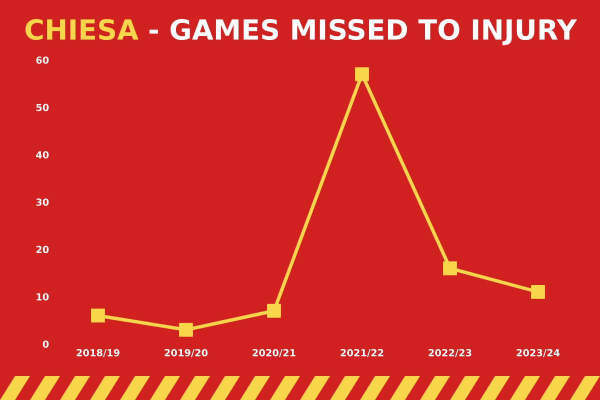 Image resolution: width=600 pixels, height=400 pixels. What do you see at coordinates (42, 250) in the screenshot?
I see `y-tick-label: 20` at bounding box center [42, 250].